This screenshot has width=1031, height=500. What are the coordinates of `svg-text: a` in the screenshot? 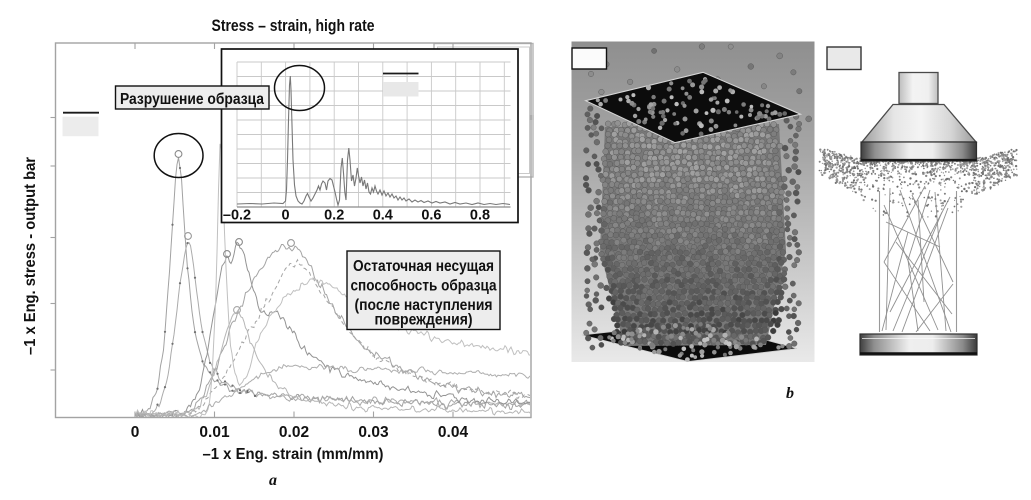 It's located at (273, 480).